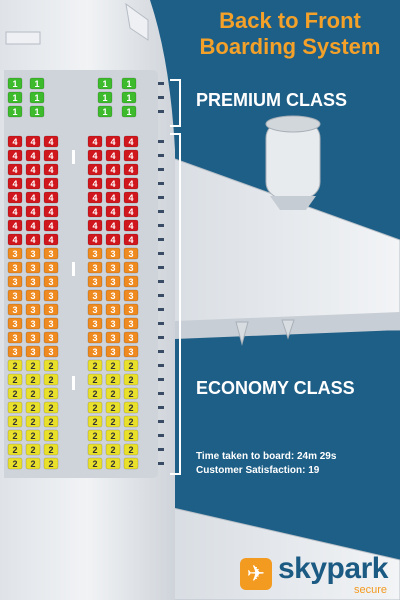 The width and height of the screenshot is (400, 600). Describe the element at coordinates (73, 383) in the screenshot. I see `exit-marker` at that location.